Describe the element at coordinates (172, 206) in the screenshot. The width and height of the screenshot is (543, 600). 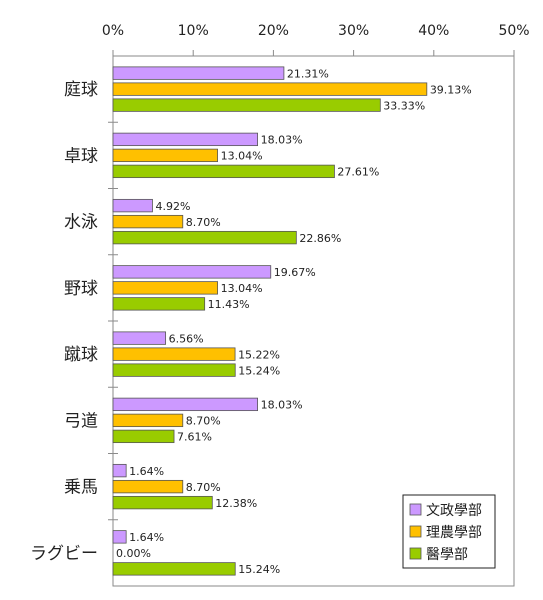
I see `data-label: 4.92%` at that location.